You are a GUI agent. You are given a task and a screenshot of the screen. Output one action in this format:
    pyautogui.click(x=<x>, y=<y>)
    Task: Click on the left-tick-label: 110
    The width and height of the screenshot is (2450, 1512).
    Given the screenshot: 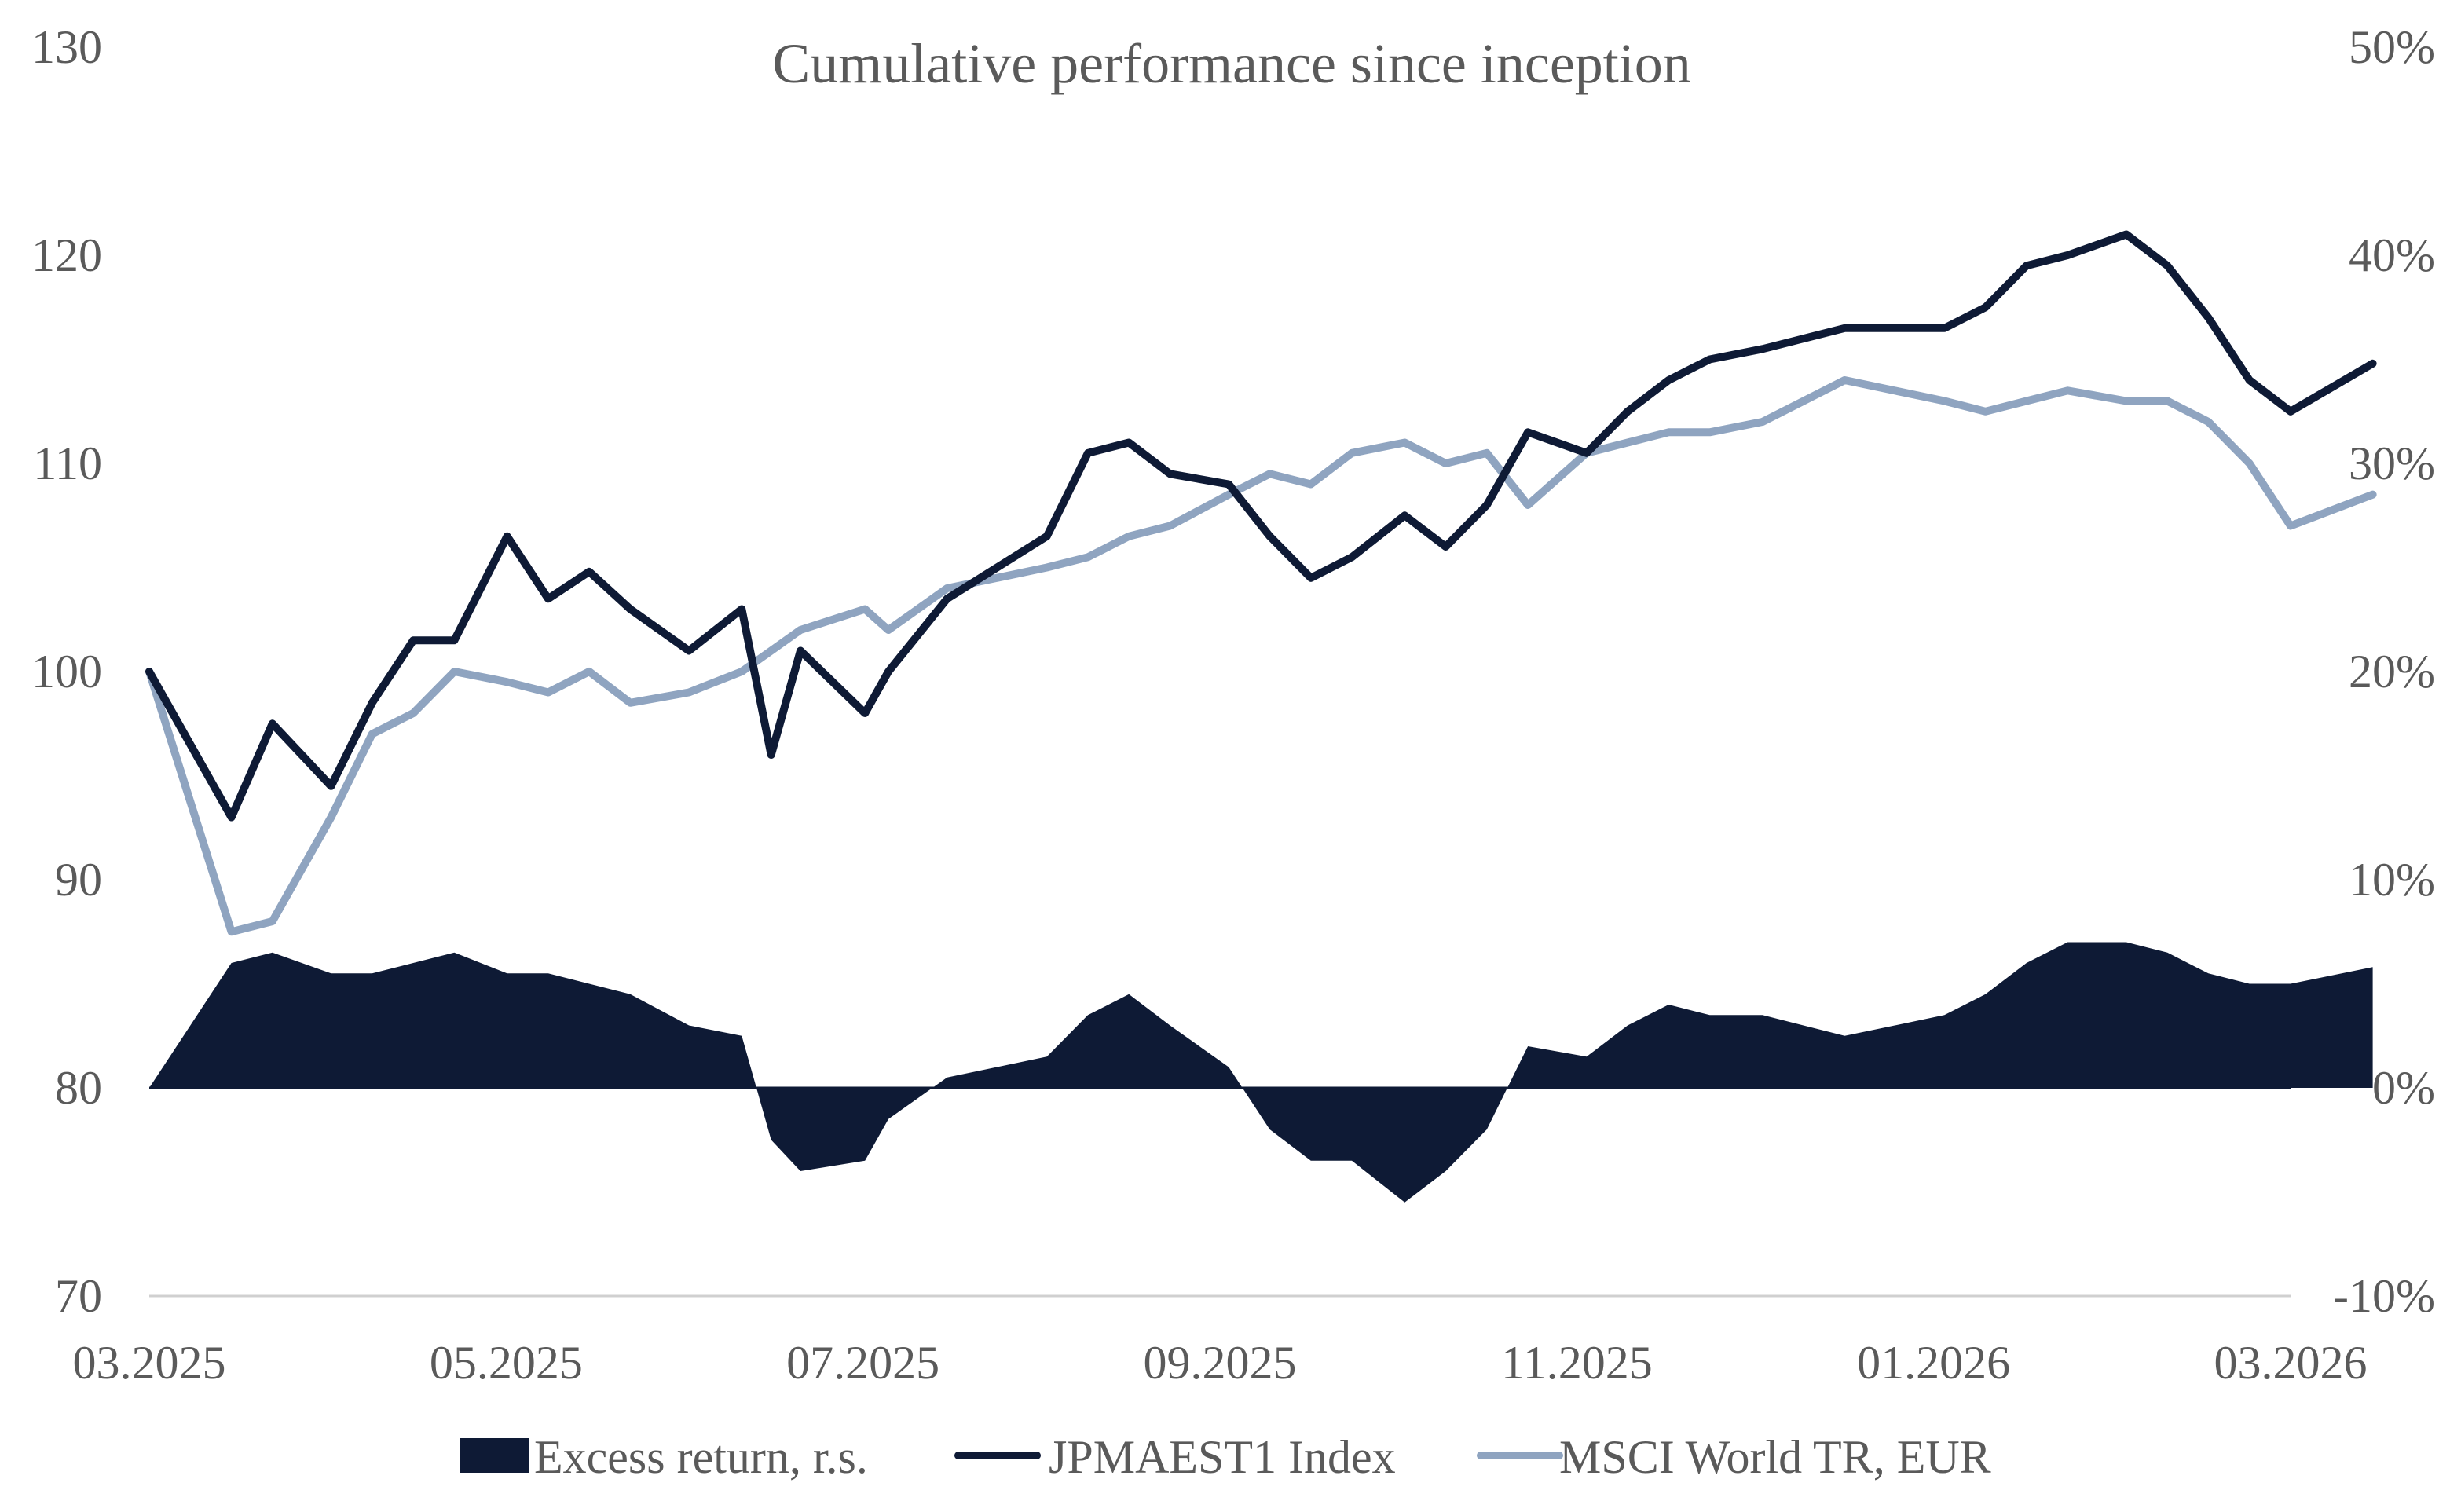 What is the action you would take?
    pyautogui.click(x=67, y=463)
    